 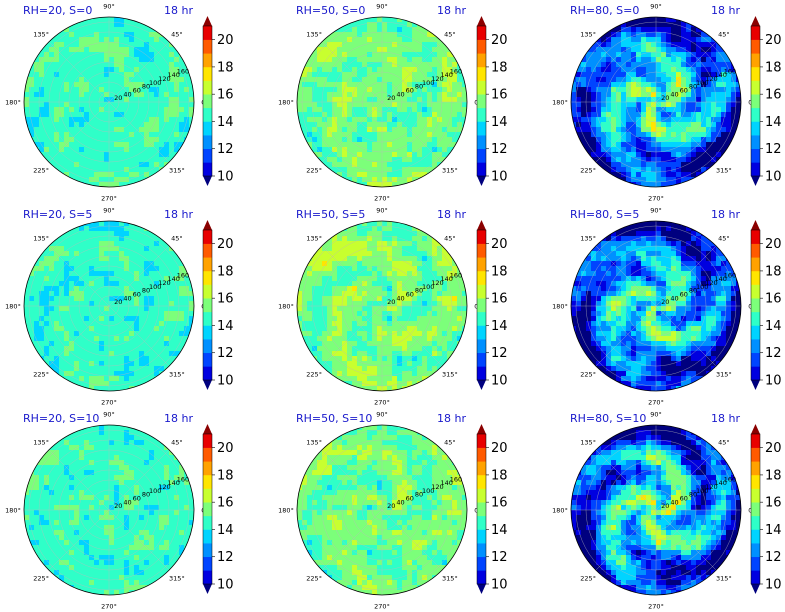 I want to click on colorbar: 10 12 14 16 18 20, so click(x=218, y=509).